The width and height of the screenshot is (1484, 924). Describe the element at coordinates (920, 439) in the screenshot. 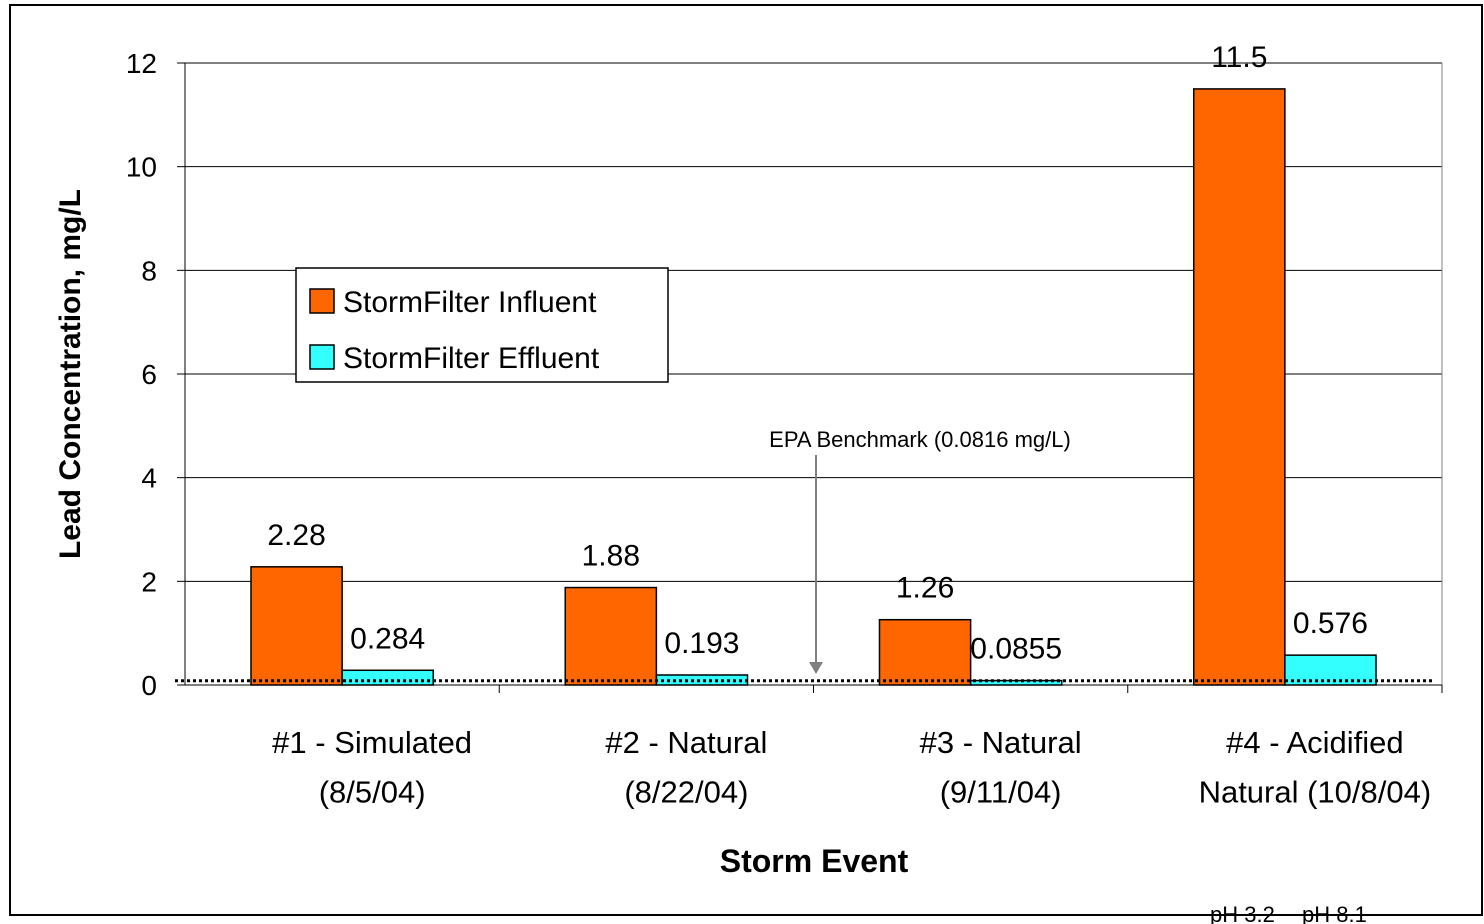

I see `benchmark-label: EPA Benchmark (0.0816 mg/L)` at that location.